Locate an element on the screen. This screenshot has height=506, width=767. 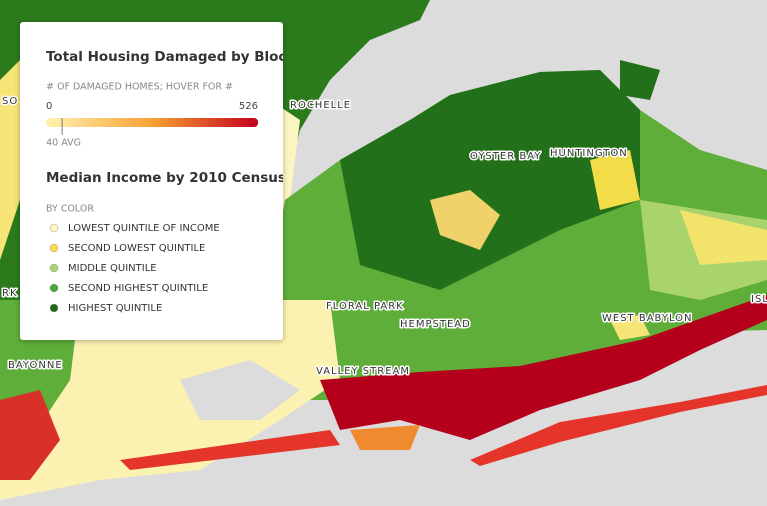
place-label: ROCHELLE is located at coordinates (320, 105).